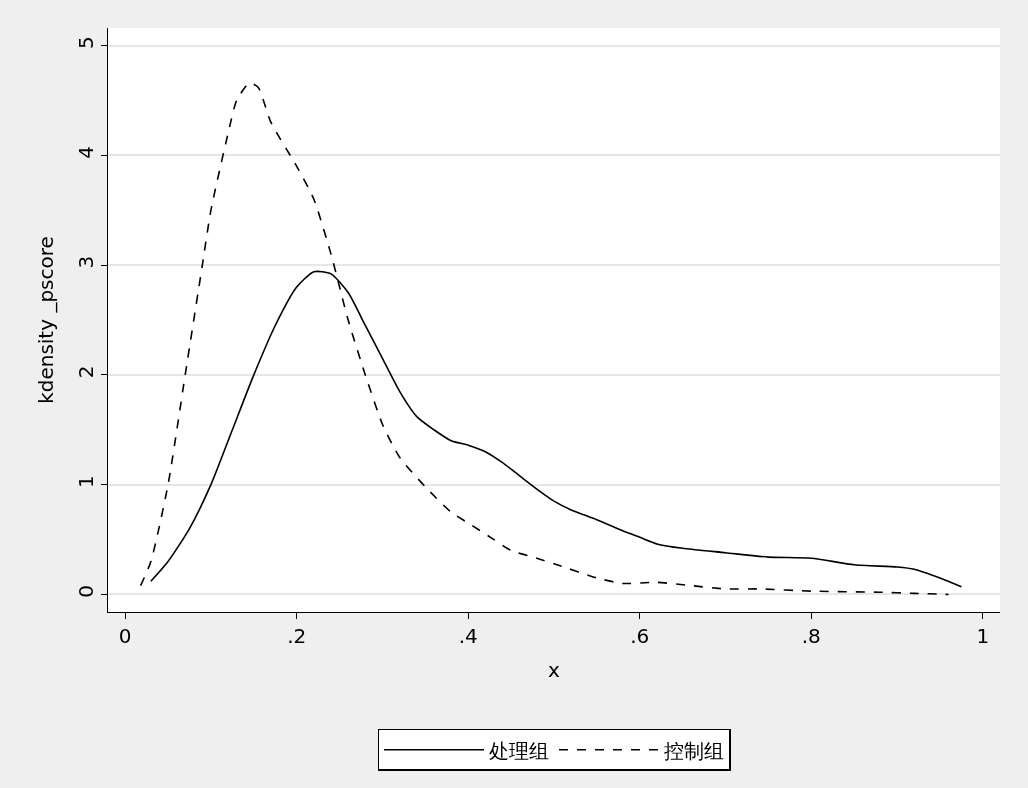 The width and height of the screenshot is (1028, 788). I want to click on x-tick-label: .2, so click(297, 636).